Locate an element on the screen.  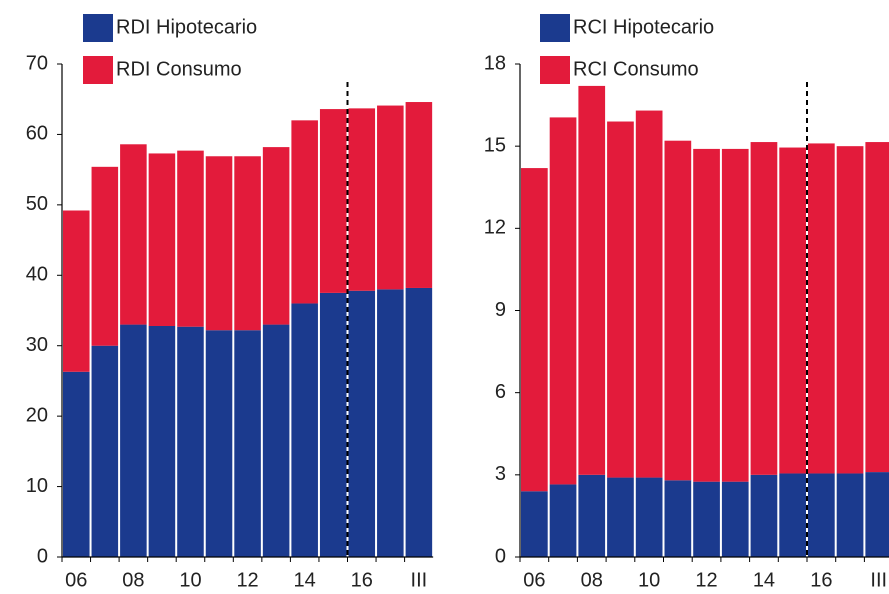
legend-label: RCI Hipotecario is located at coordinates (643, 27).